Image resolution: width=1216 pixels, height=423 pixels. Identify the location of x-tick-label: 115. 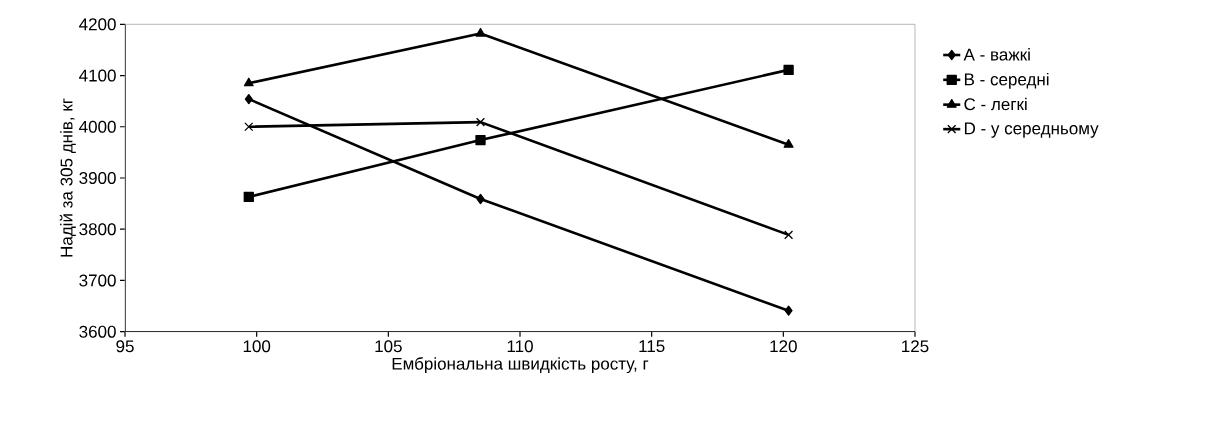
(652, 346).